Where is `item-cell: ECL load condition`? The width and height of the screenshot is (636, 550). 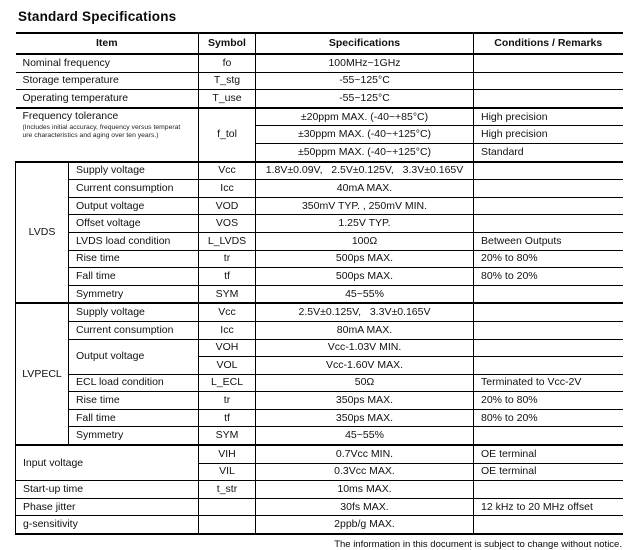
item-cell: ECL load condition is located at coordinates (133, 383).